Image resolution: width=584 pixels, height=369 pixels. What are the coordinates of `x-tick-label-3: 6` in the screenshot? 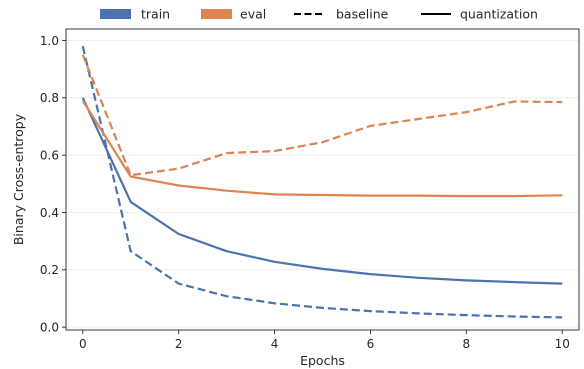 It's located at (371, 344).